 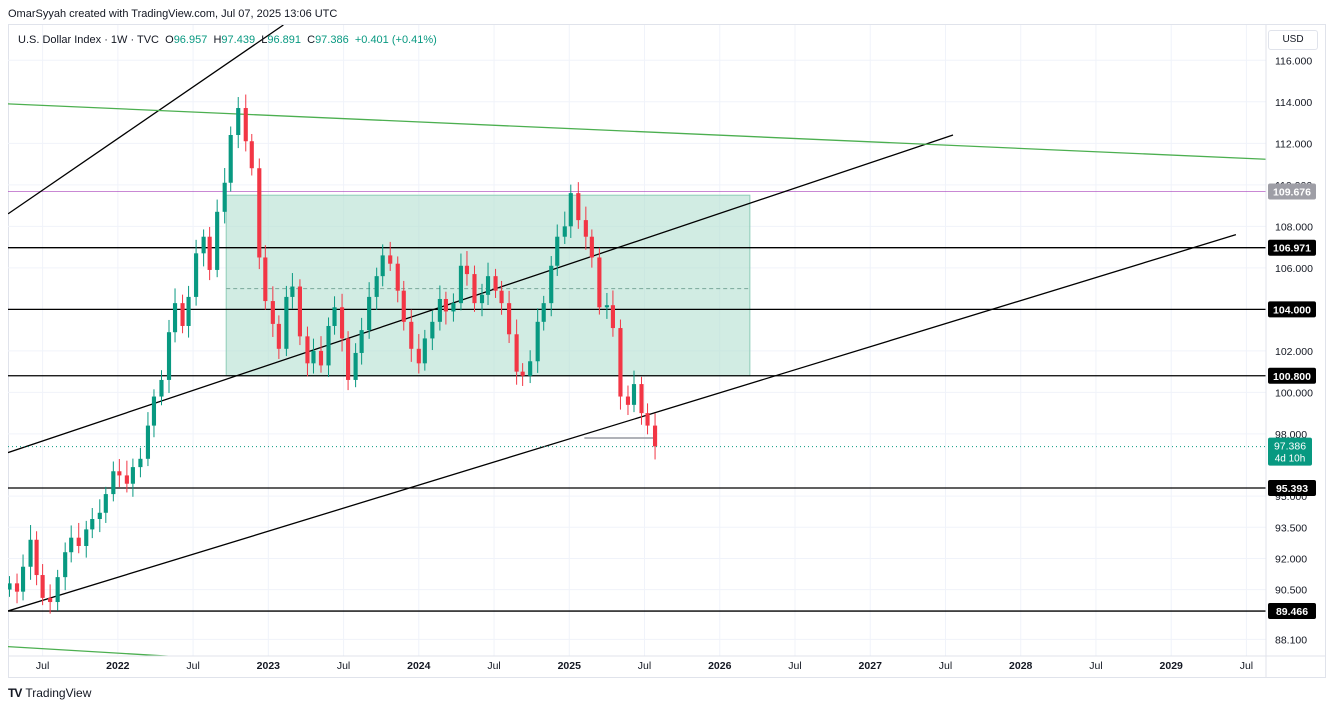 What do you see at coordinates (332, 40) in the screenshot?
I see `close-value: 97.386` at bounding box center [332, 40].